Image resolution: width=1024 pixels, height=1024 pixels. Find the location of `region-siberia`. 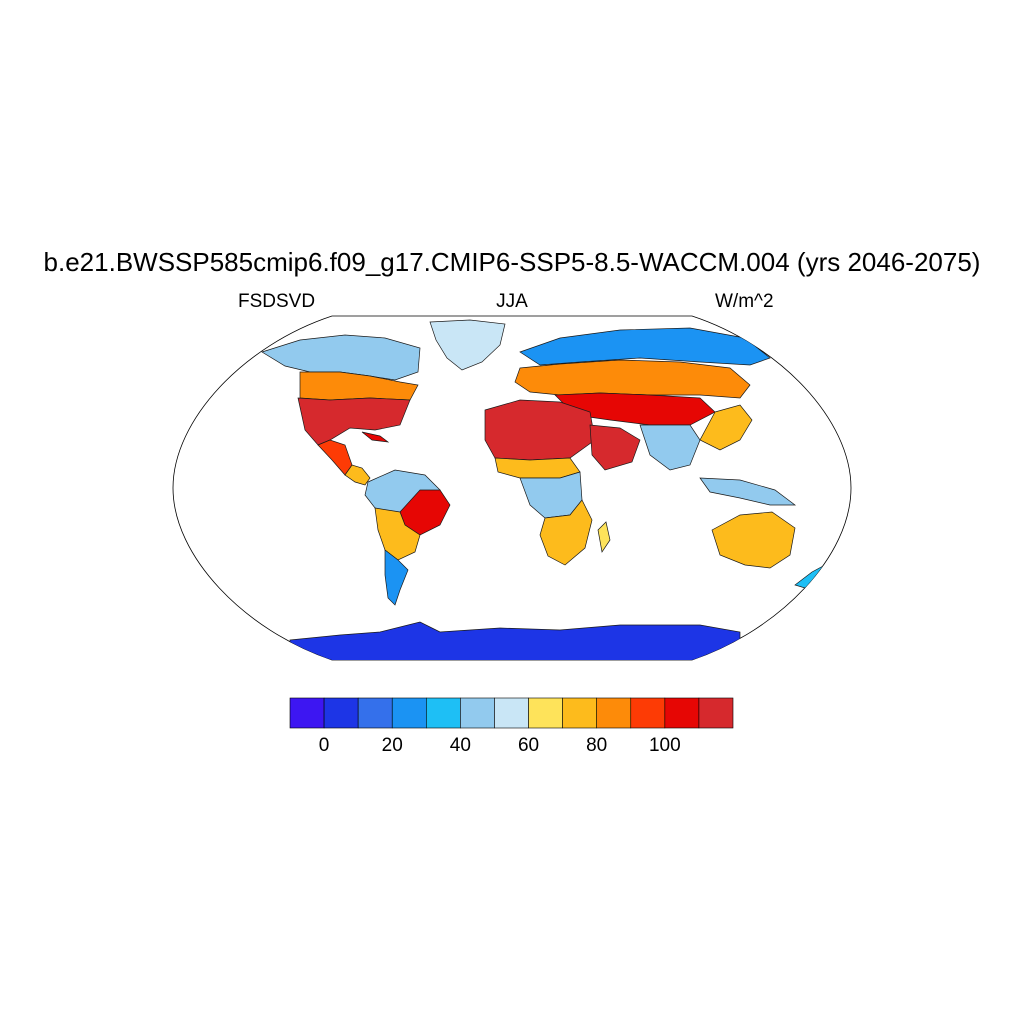

region-siberia is located at coordinates (645, 346).